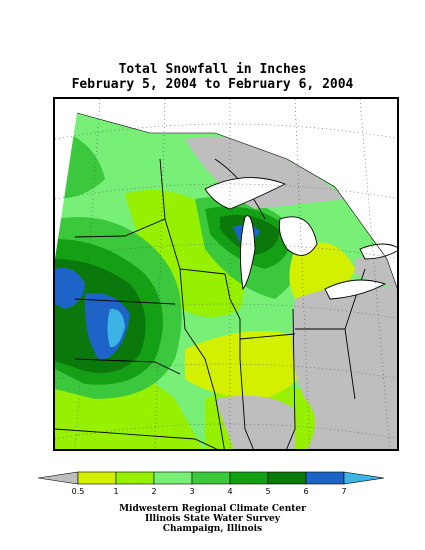 This screenshot has width=425, height=550. Describe the element at coordinates (212, 529) in the screenshot. I see `credit-location: Champaign, Illinois` at that location.